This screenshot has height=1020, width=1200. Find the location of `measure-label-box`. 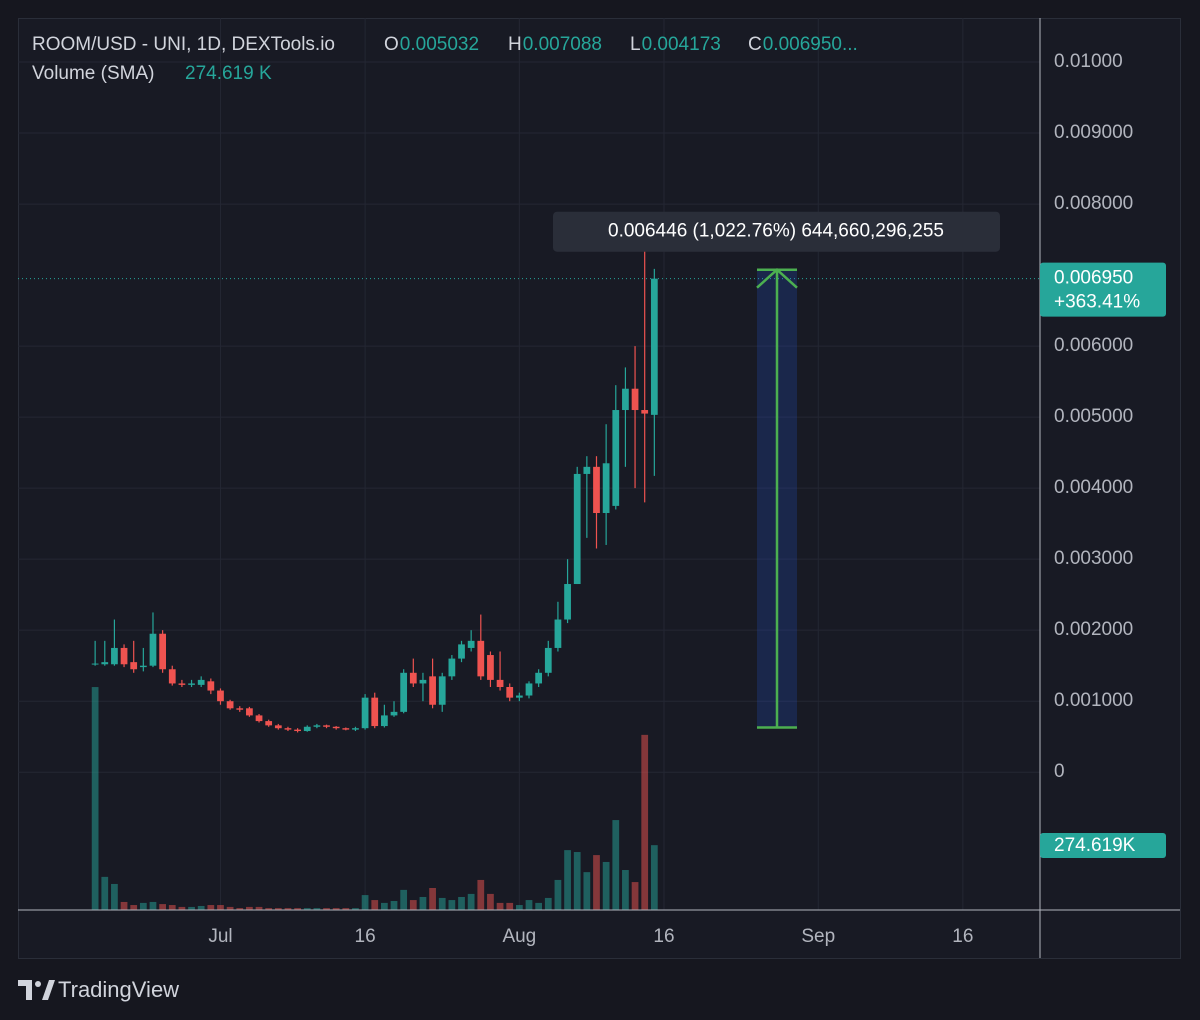

measure-label-box is located at coordinates (776, 231).